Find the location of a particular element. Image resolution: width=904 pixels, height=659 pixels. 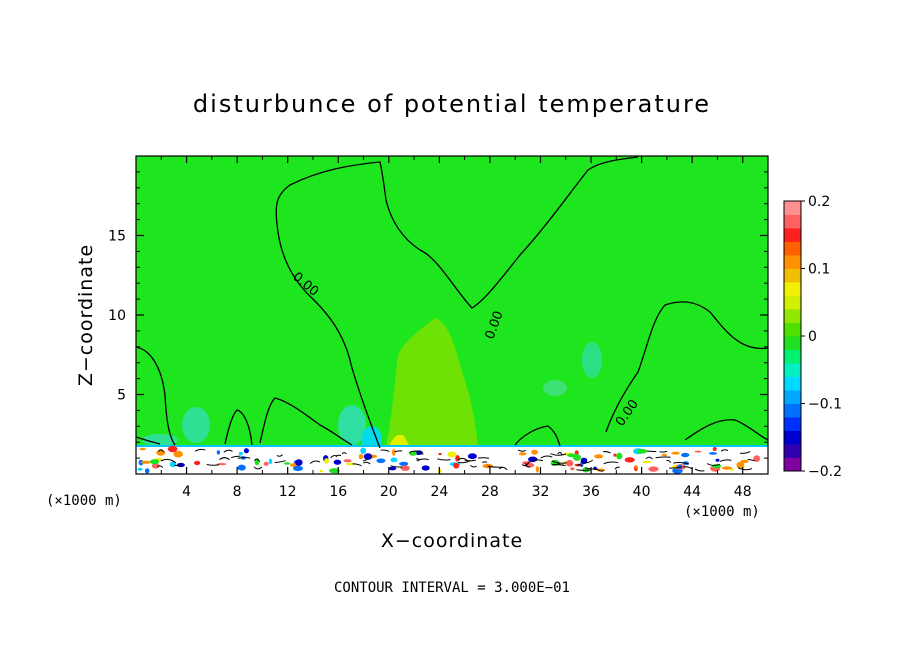

x-unit-right: (×1000 m) is located at coordinates (722, 512).